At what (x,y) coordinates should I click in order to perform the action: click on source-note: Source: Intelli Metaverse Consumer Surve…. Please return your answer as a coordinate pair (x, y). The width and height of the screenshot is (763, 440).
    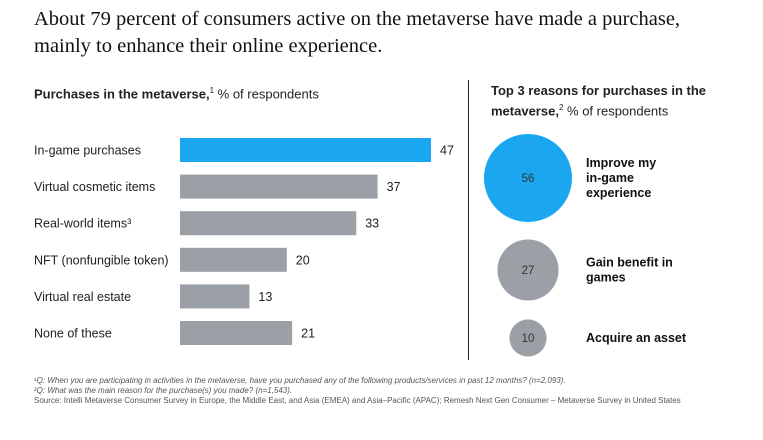
    Looking at the image, I should click on (357, 400).